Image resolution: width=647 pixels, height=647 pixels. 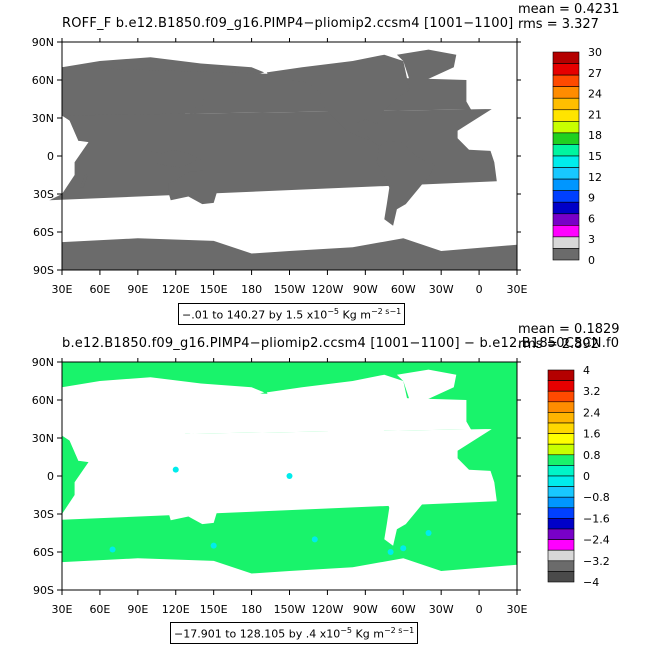 What do you see at coordinates (530, 24) in the screenshot?
I see `panel1-rms-label: rms` at bounding box center [530, 24].